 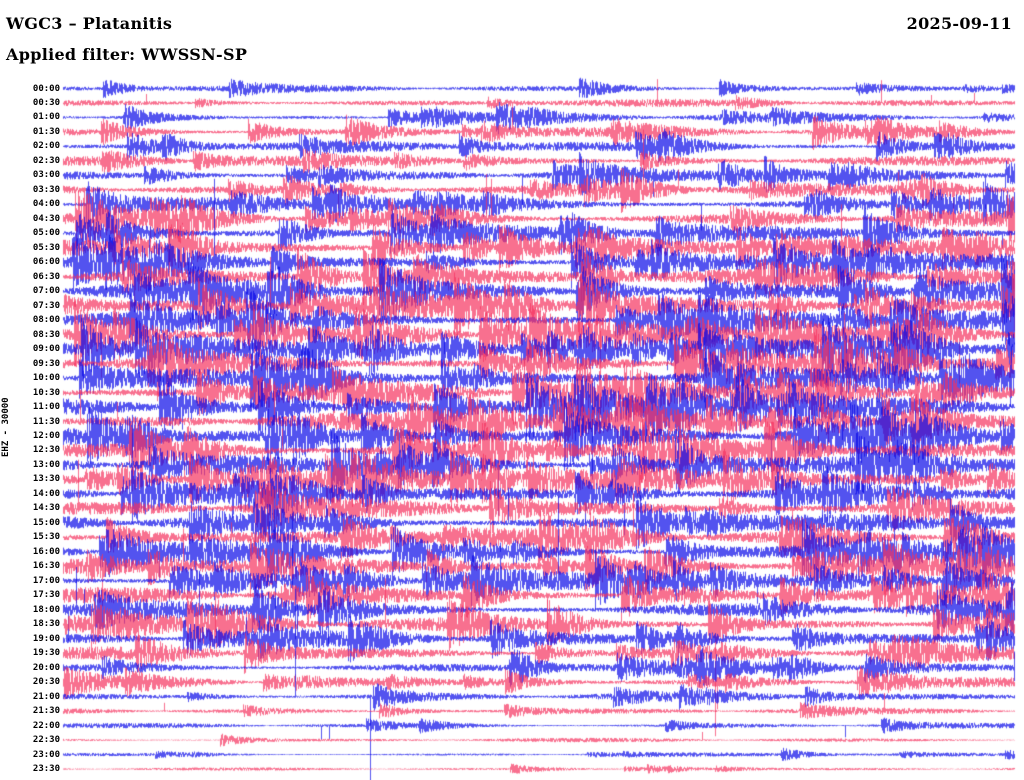 What do you see at coordinates (46, 247) in the screenshot?
I see `time-label: 05:30` at bounding box center [46, 247].